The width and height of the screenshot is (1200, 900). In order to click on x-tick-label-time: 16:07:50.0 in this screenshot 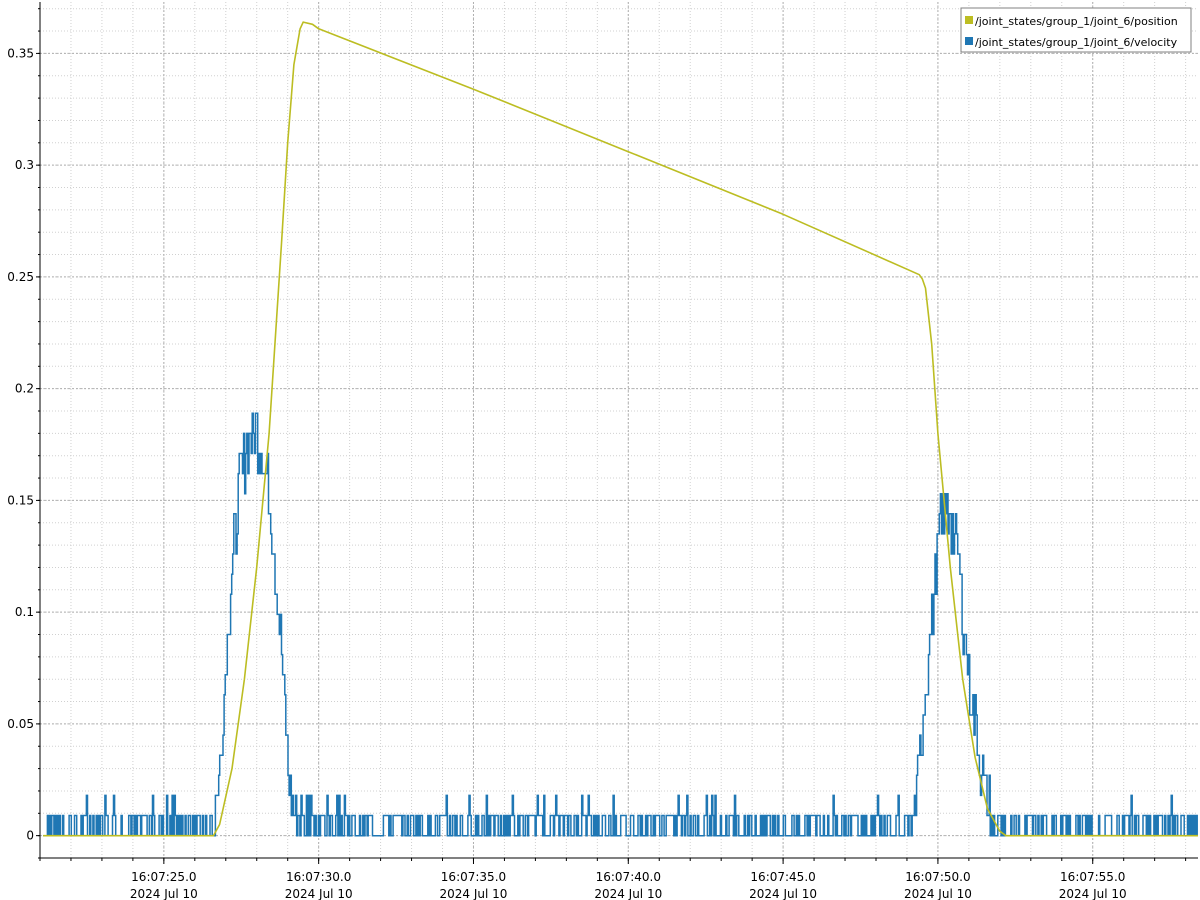, I will do `click(937, 877)`.